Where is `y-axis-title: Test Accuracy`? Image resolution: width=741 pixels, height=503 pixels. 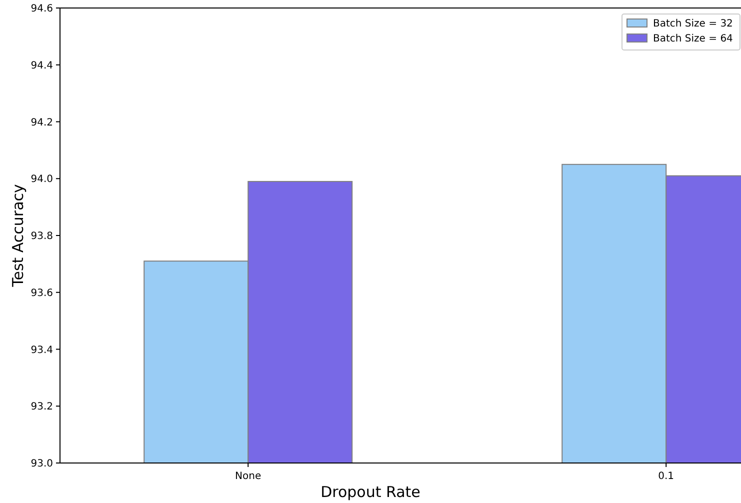 y-axis-title: Test Accuracy is located at coordinates (18, 236).